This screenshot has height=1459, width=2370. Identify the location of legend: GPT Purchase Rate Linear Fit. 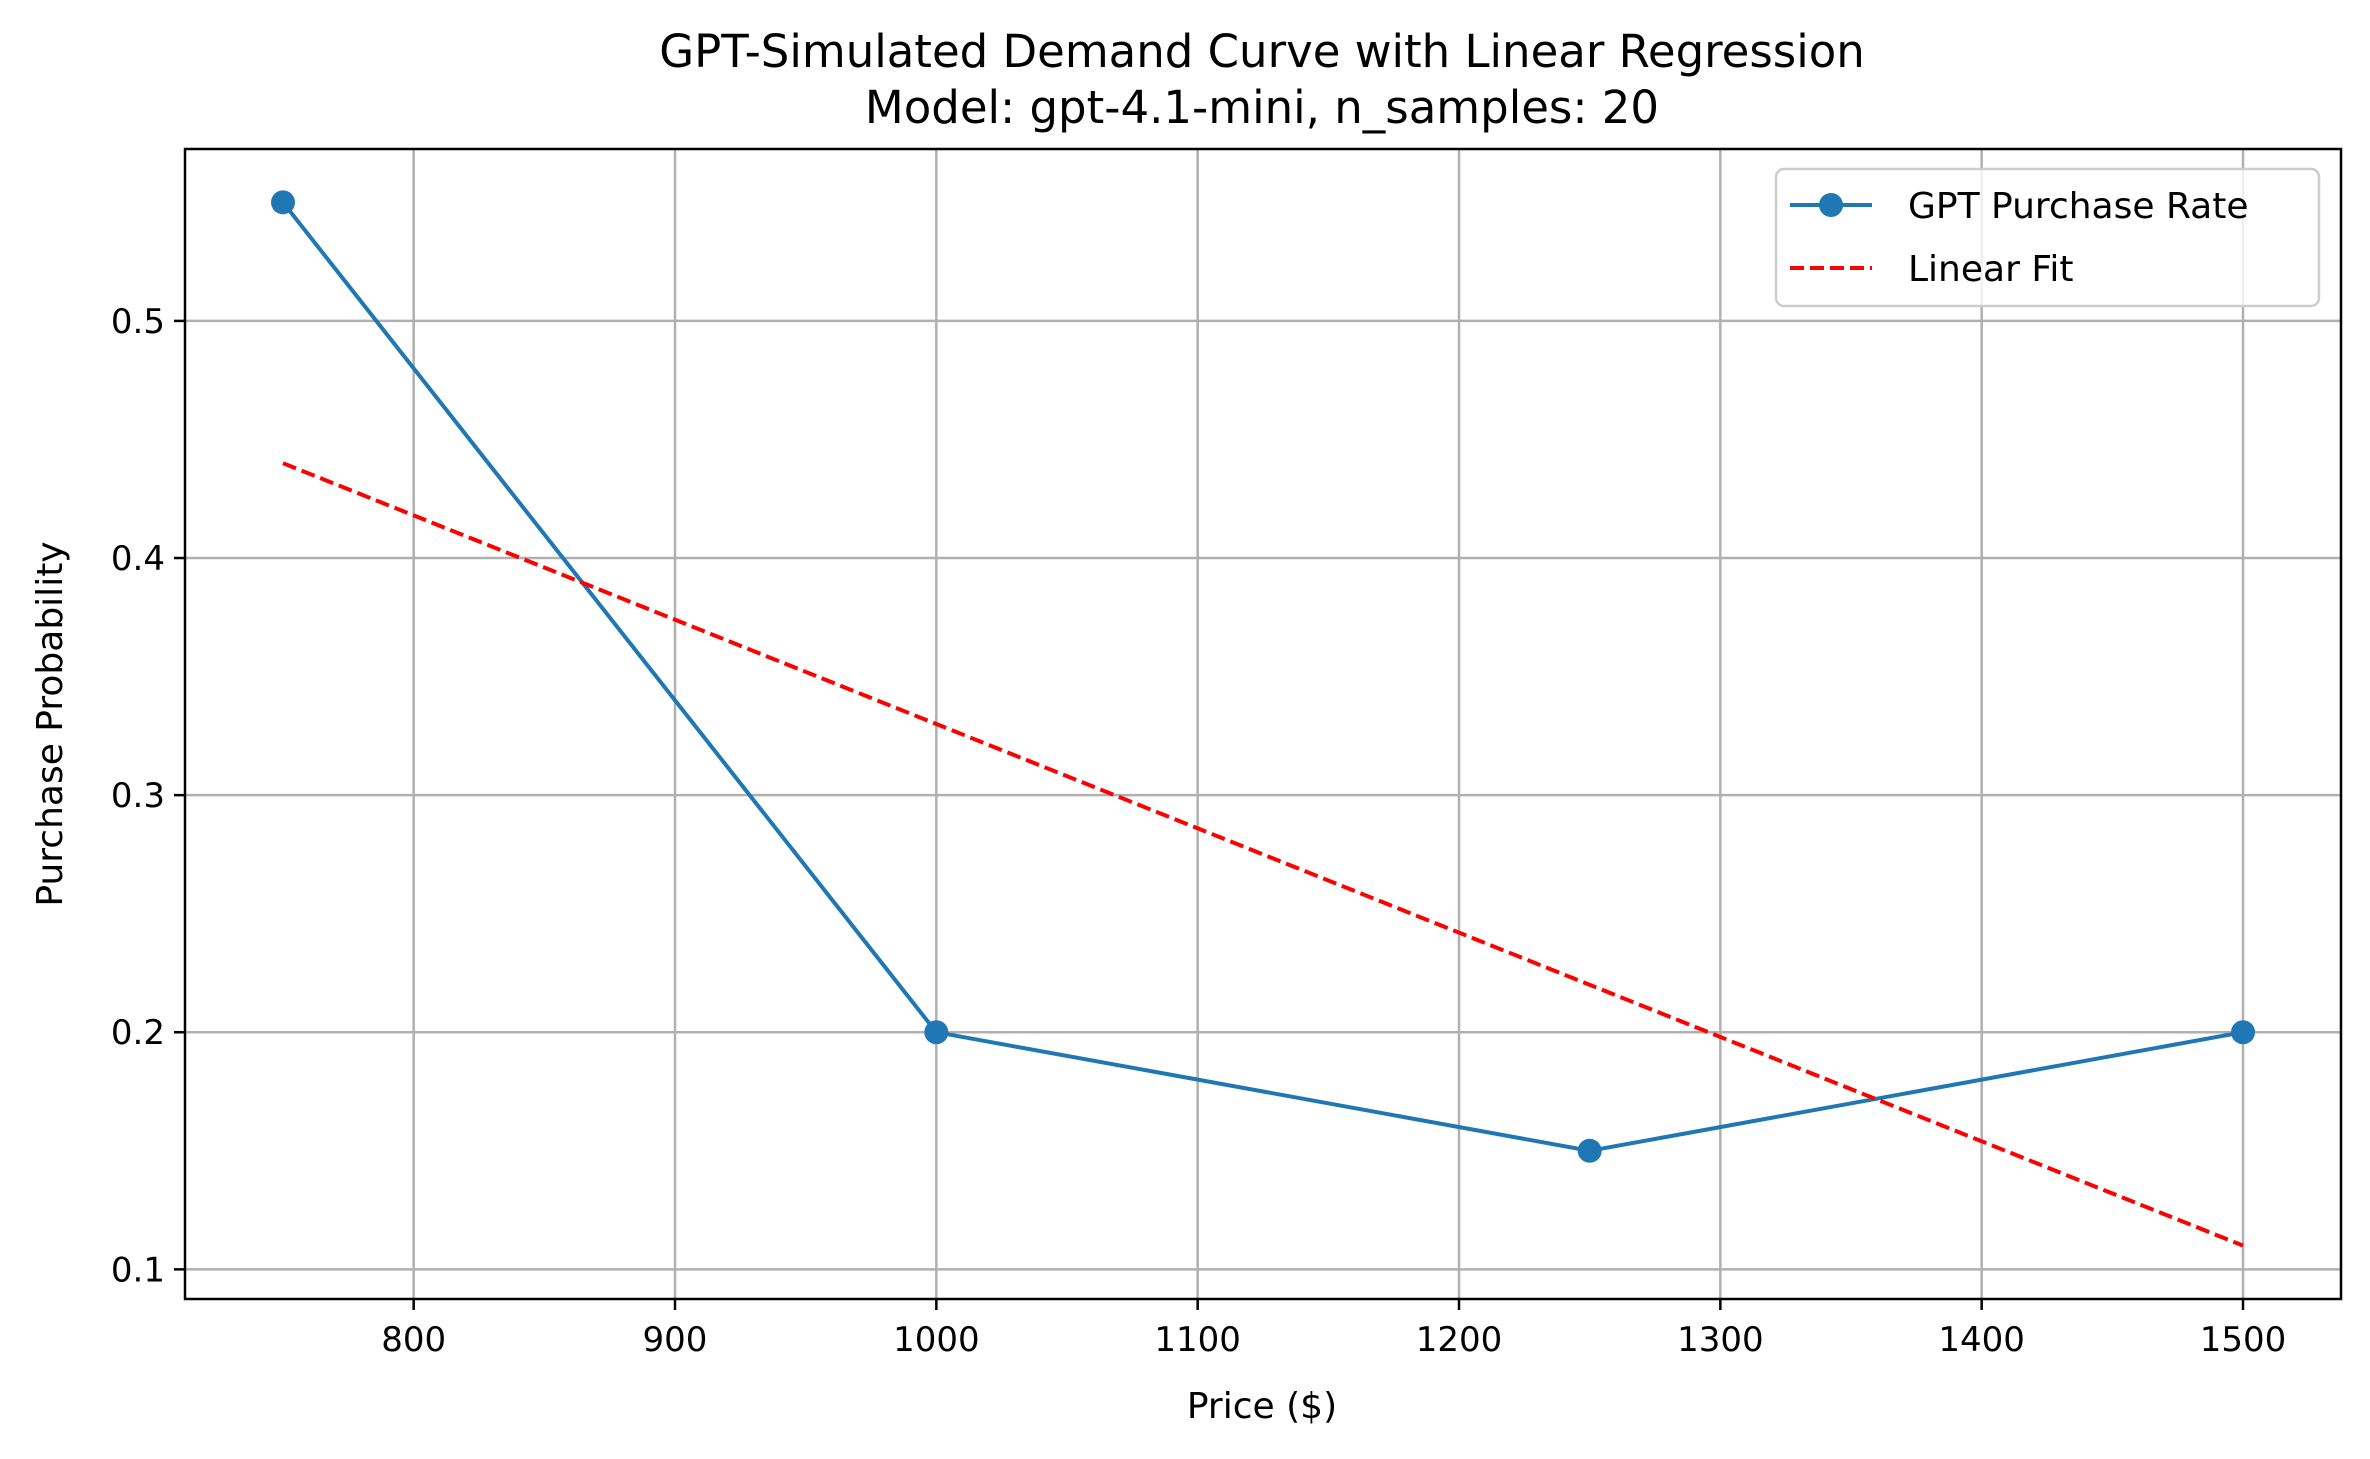
(2047, 237).